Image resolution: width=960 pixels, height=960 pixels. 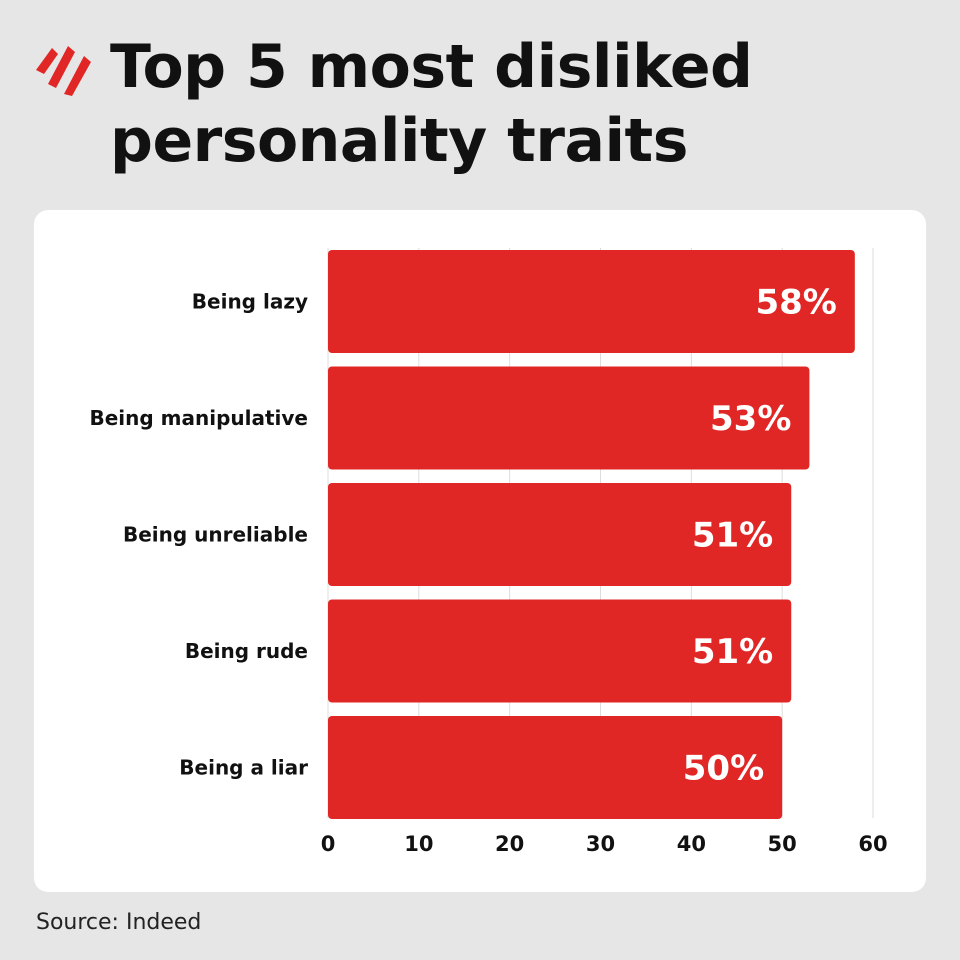 I want to click on x-tick-label: 0, so click(x=328, y=844).